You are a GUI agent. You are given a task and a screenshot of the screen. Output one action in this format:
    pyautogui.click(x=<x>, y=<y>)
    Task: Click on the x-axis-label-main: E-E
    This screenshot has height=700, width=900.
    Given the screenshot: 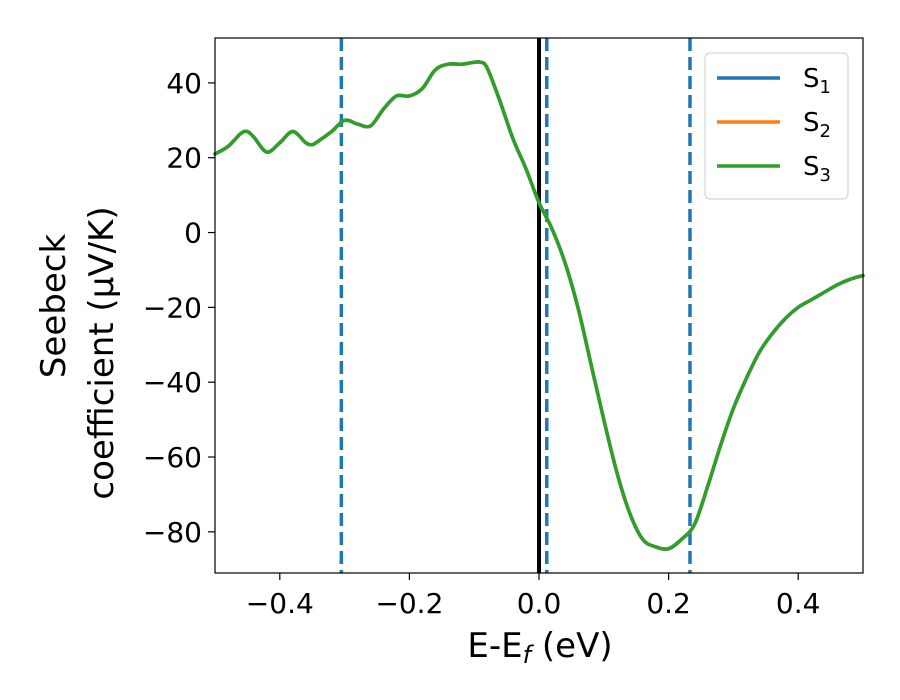 What is the action you would take?
    pyautogui.click(x=494, y=646)
    